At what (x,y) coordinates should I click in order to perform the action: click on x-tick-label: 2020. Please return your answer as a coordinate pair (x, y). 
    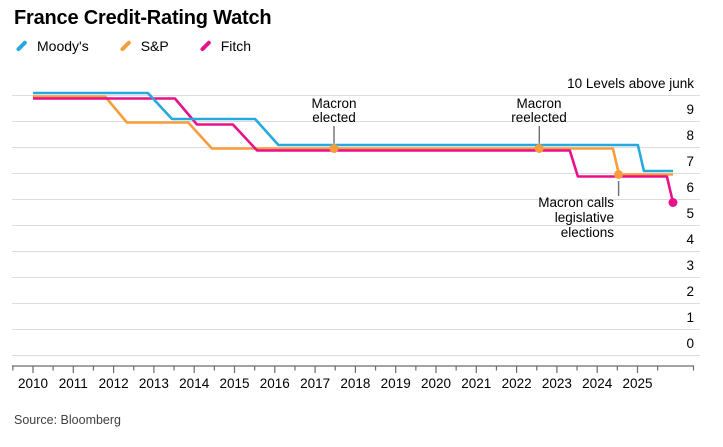
    Looking at the image, I should click on (436, 383).